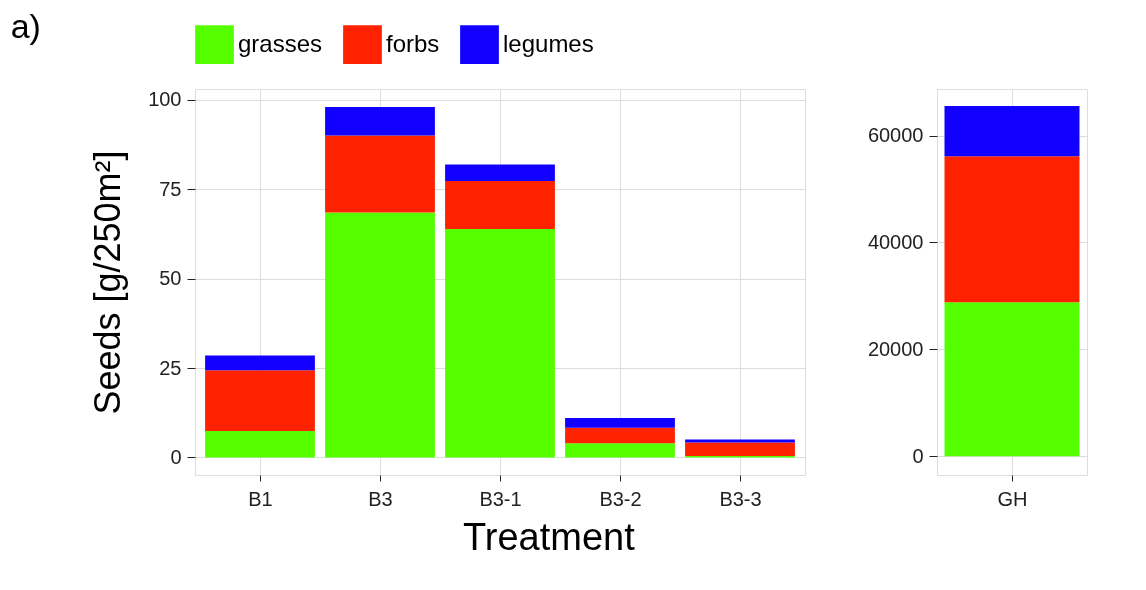 The height and width of the screenshot is (590, 1146). What do you see at coordinates (380, 498) in the screenshot?
I see `x-tick-label: B3` at bounding box center [380, 498].